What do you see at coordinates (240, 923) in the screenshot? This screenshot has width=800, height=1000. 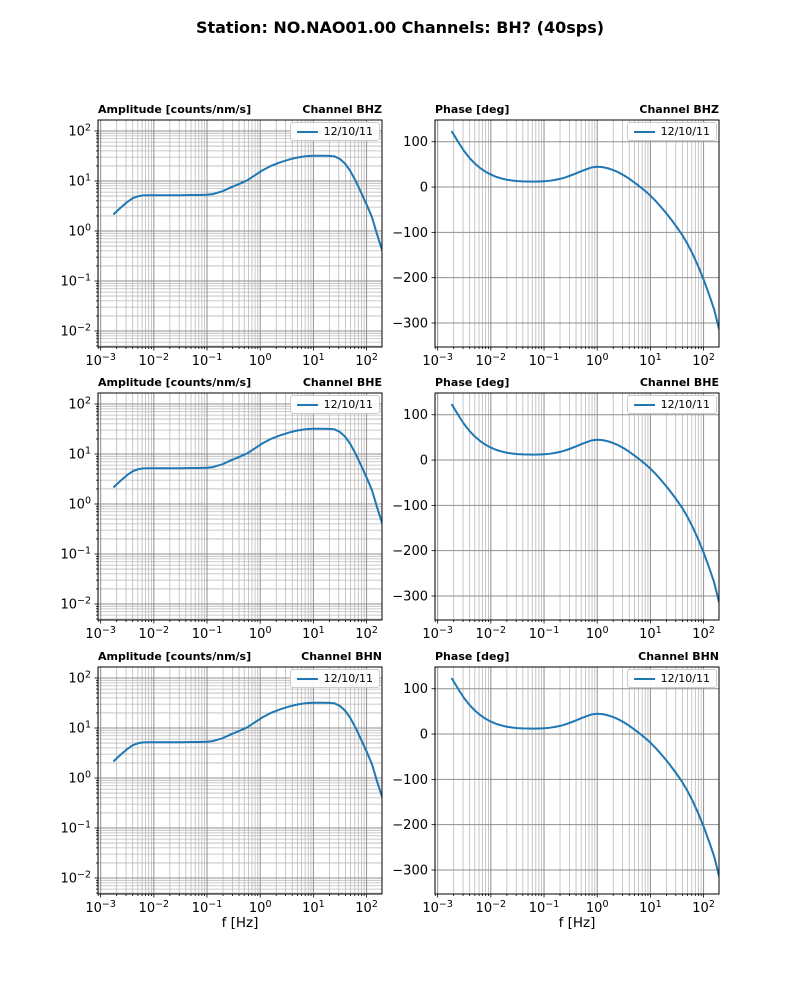 I see `x-axis-label-left: f [Hz]` at bounding box center [240, 923].